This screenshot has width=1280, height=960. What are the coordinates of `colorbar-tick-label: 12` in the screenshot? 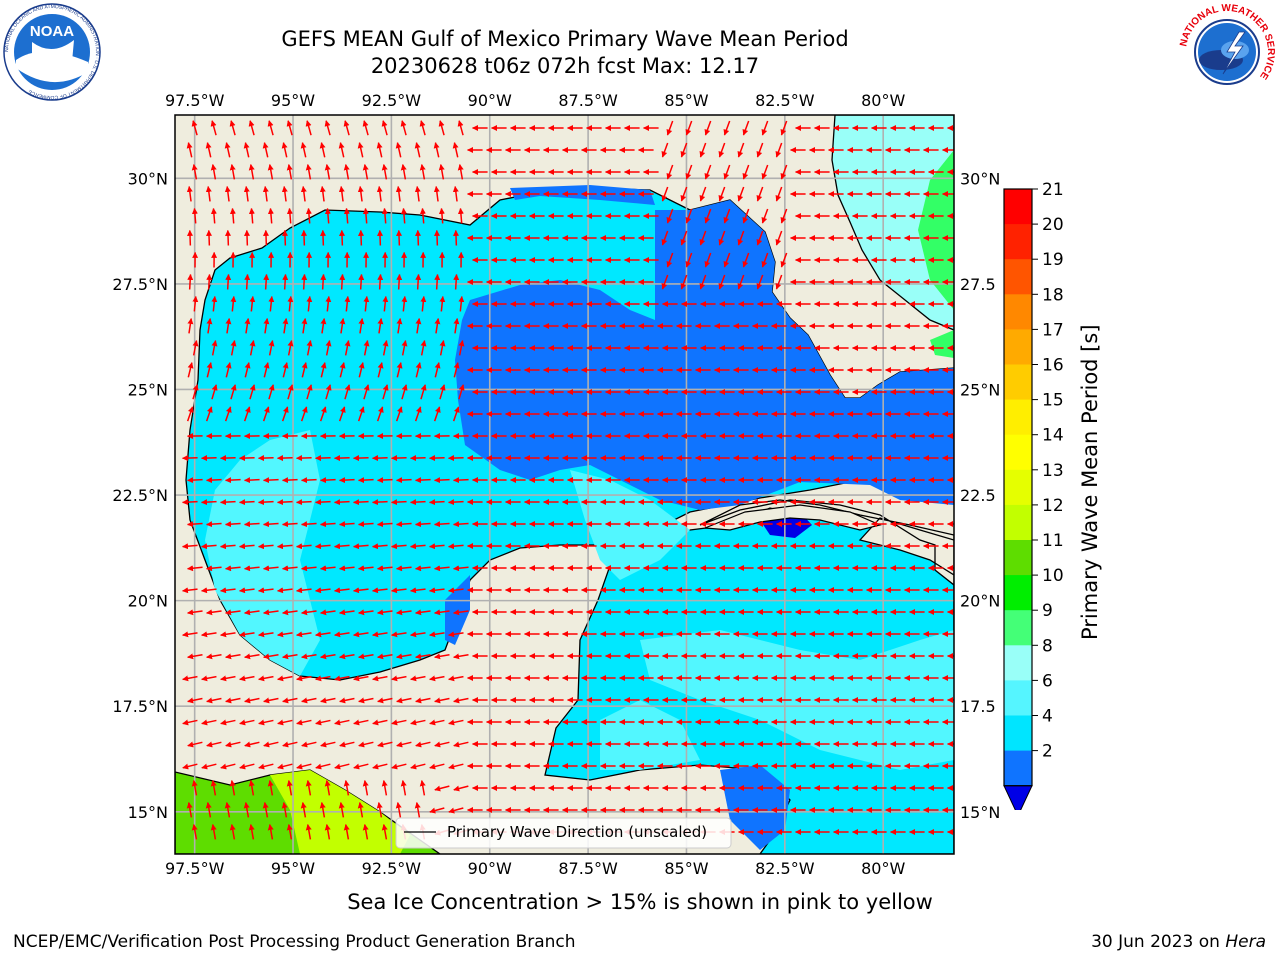 It's located at (1053, 506).